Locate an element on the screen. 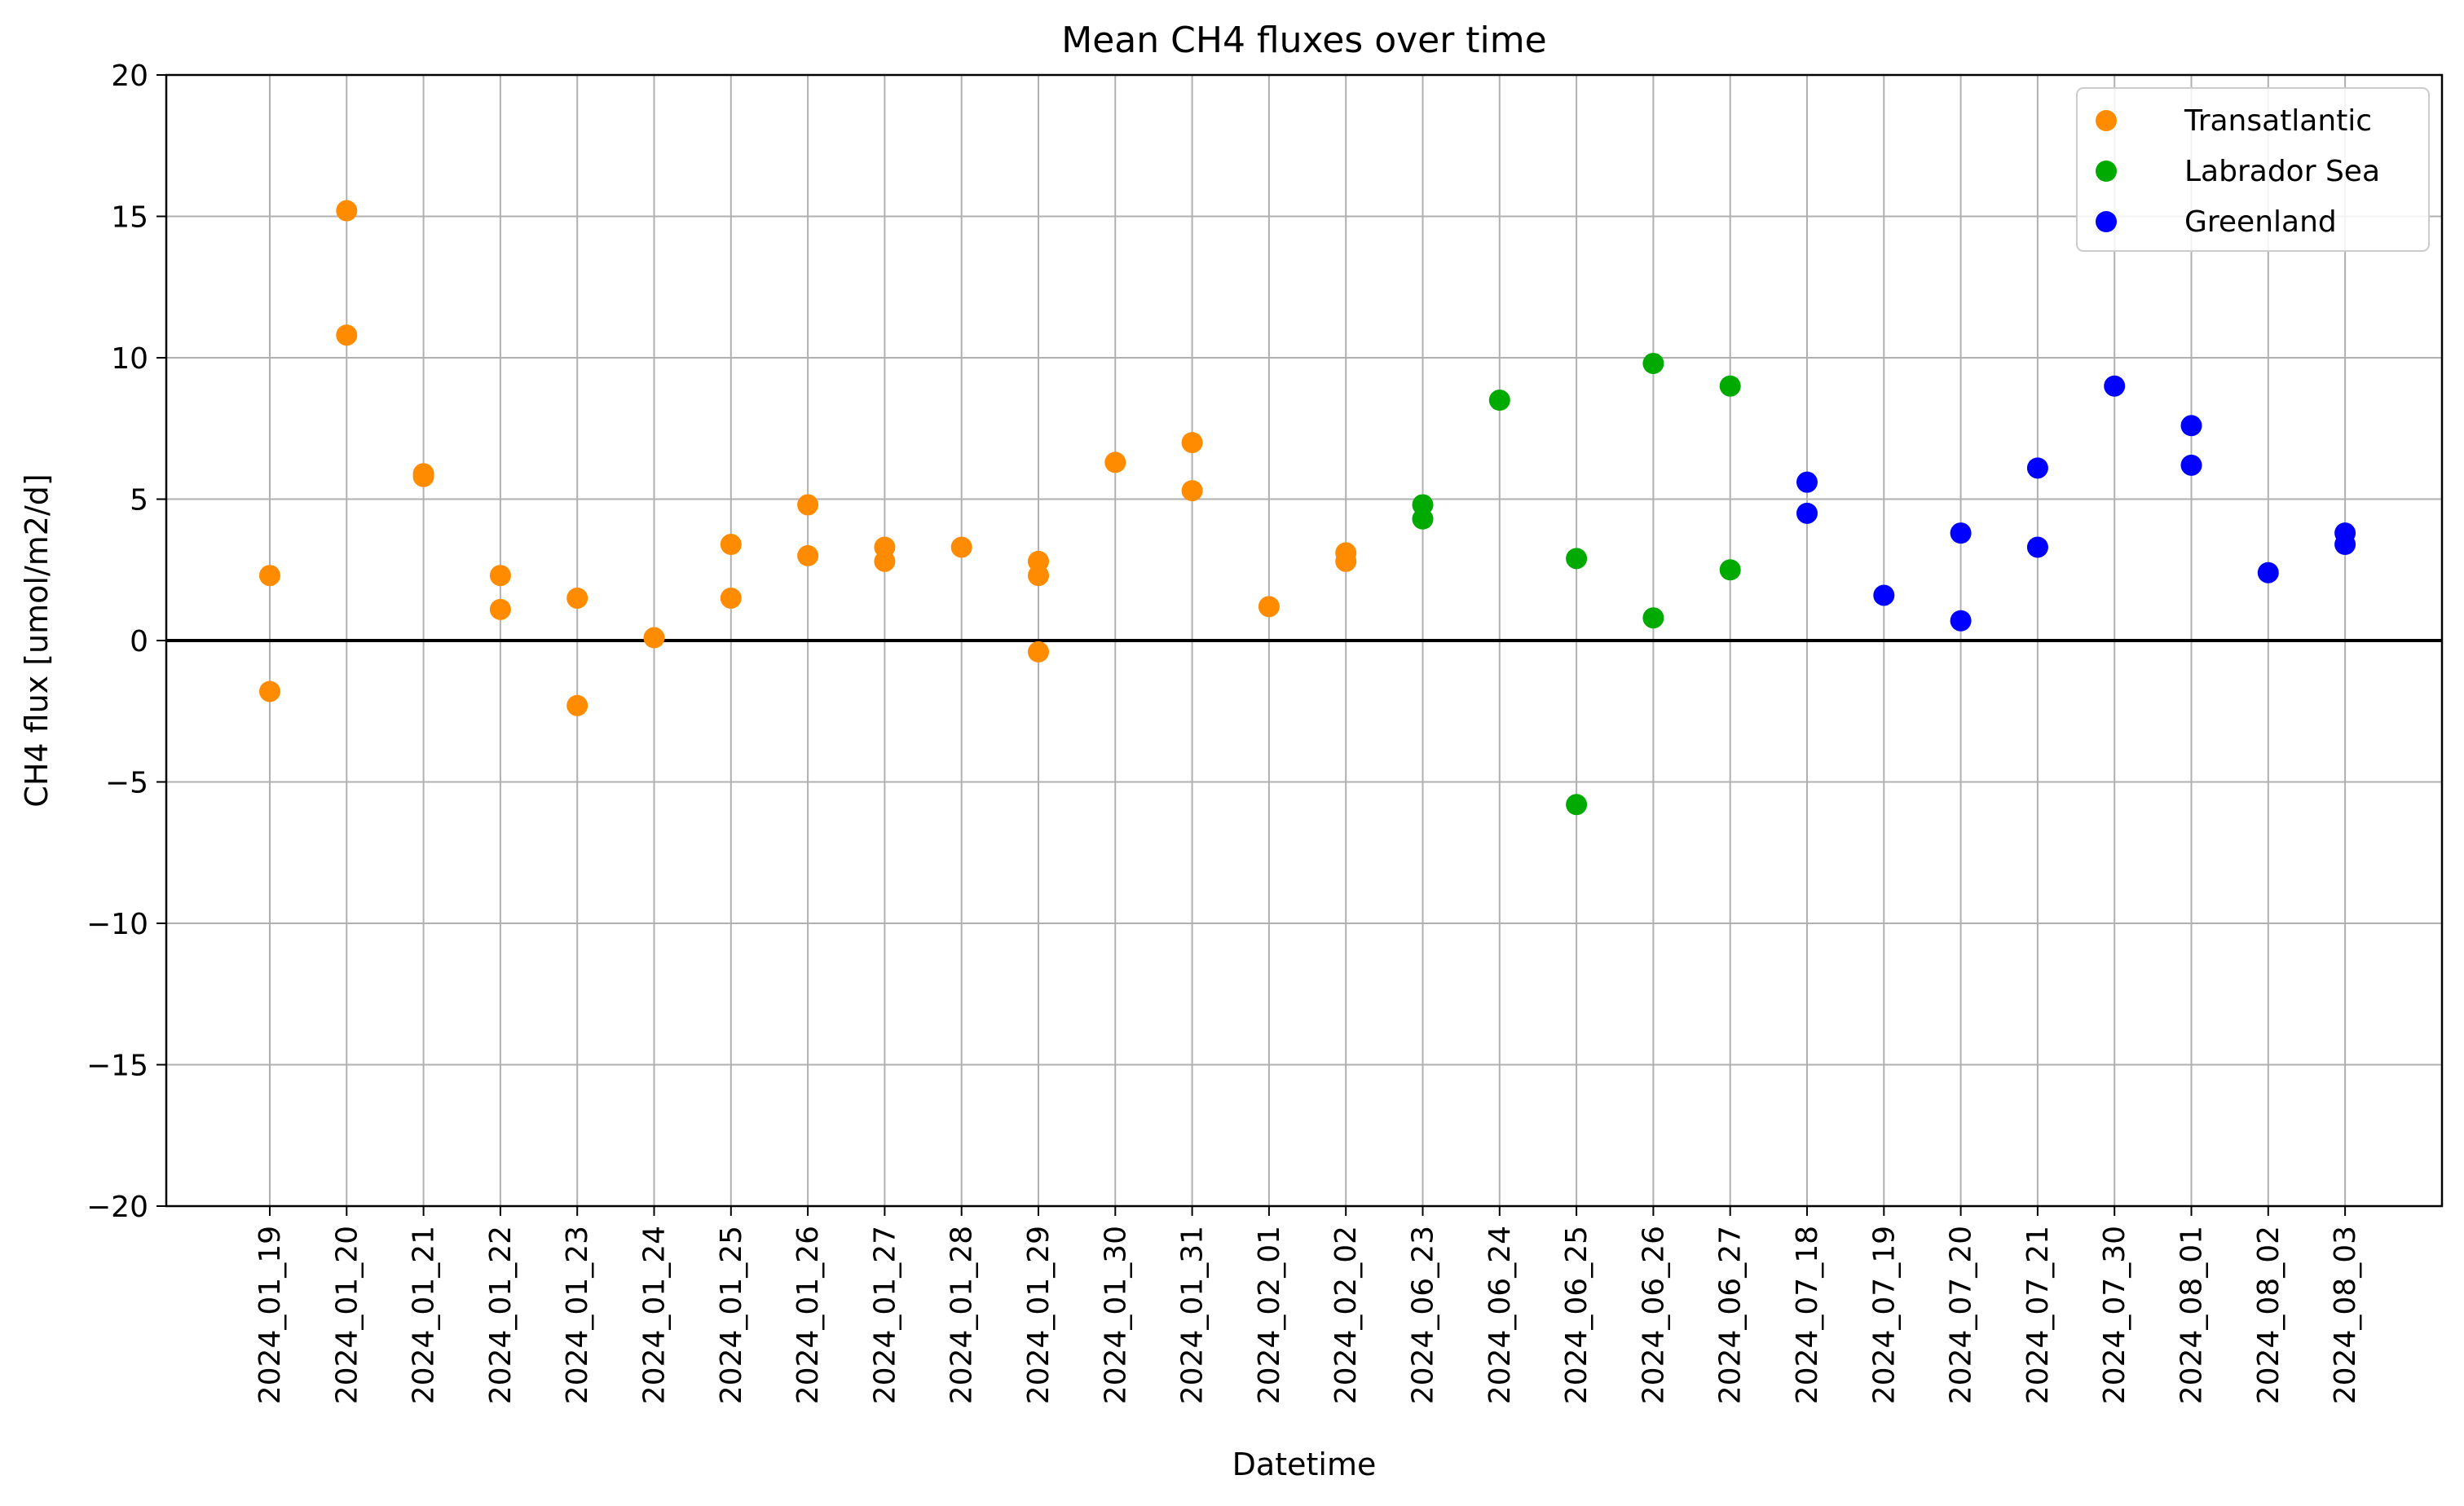 Image resolution: width=2464 pixels, height=1506 pixels. x-tick-label: 2024_01_22 is located at coordinates (501, 1315).